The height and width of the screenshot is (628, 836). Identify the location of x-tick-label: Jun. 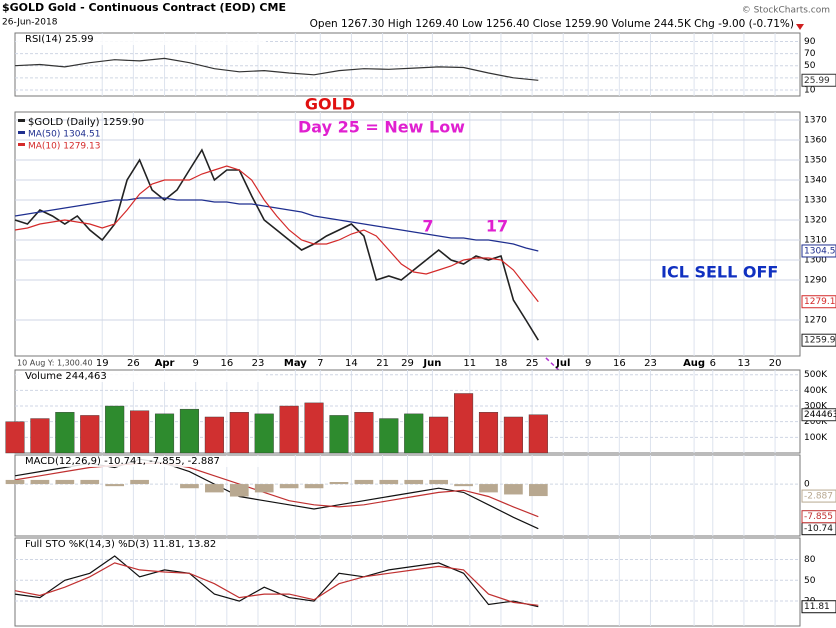
(431, 363).